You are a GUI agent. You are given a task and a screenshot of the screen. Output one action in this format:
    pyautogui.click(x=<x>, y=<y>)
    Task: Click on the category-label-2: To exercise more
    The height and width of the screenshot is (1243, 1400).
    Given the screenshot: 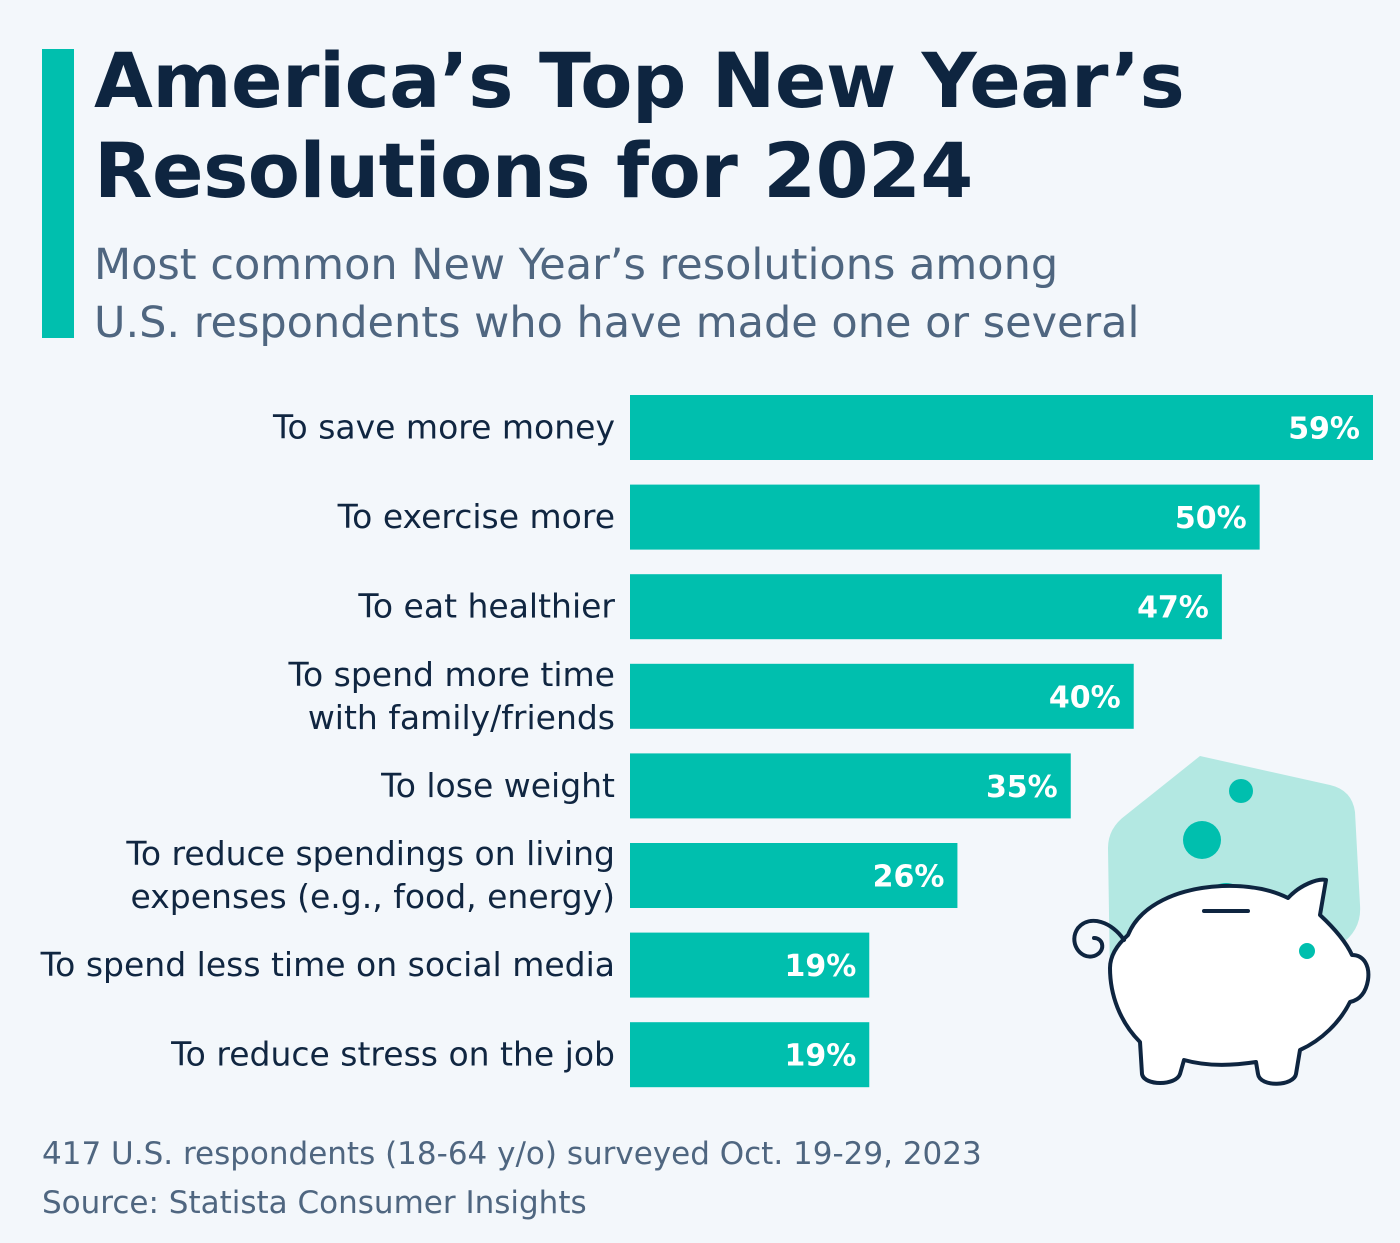 What is the action you would take?
    pyautogui.click(x=476, y=516)
    